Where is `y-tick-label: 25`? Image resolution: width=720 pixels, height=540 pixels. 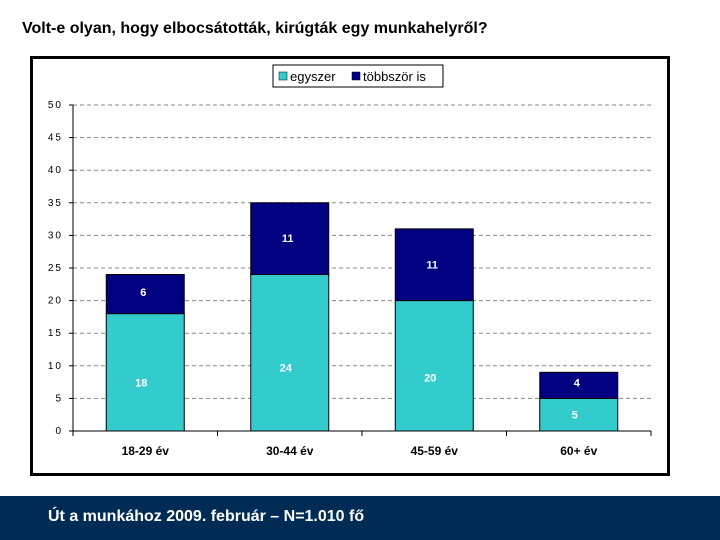 y-tick-label: 25 is located at coordinates (55, 268).